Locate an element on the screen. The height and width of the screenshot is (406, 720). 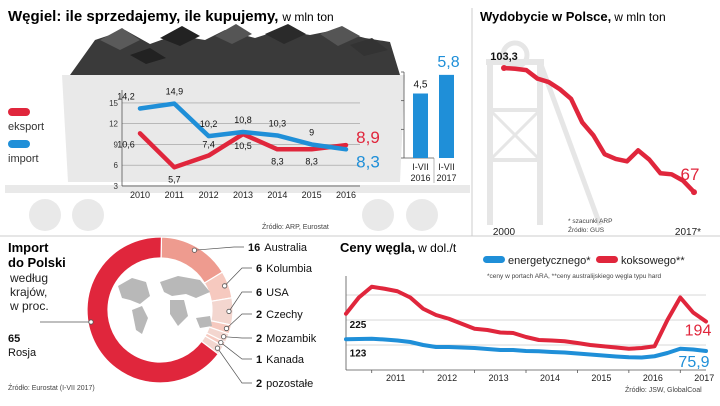
mining-end-dot is located at coordinates (694, 192).